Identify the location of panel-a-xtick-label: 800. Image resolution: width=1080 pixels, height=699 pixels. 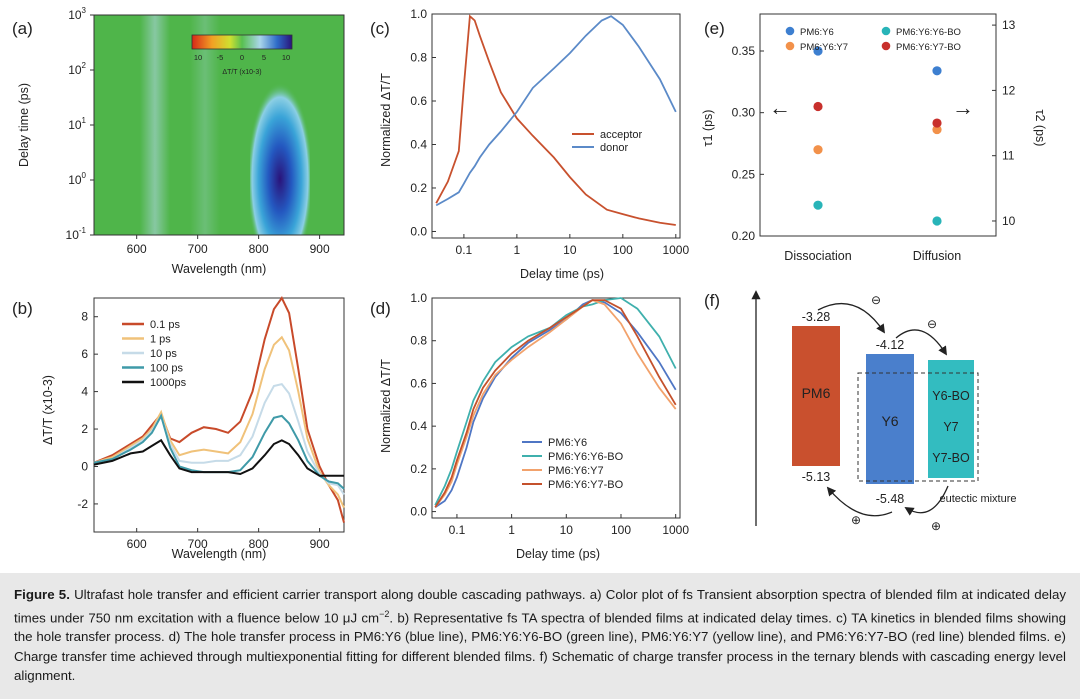
(259, 249).